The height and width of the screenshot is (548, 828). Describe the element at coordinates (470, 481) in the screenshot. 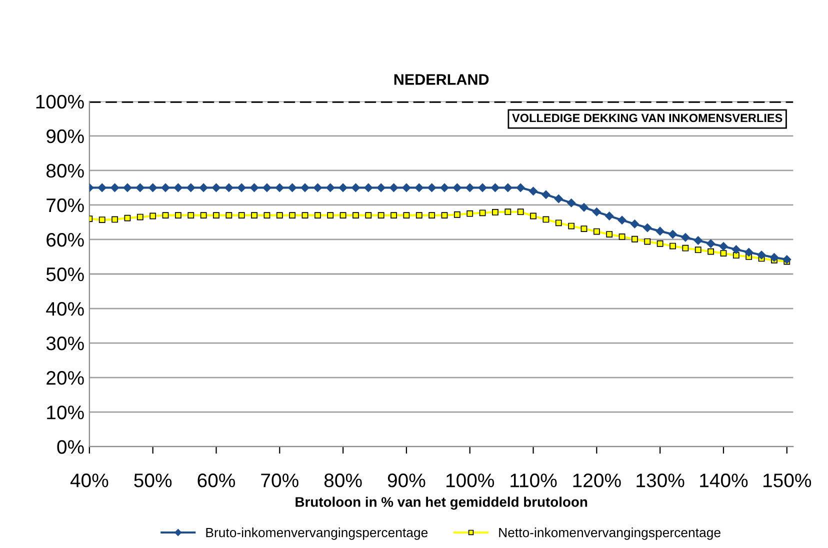

I see `x-tick-label: 100%` at that location.